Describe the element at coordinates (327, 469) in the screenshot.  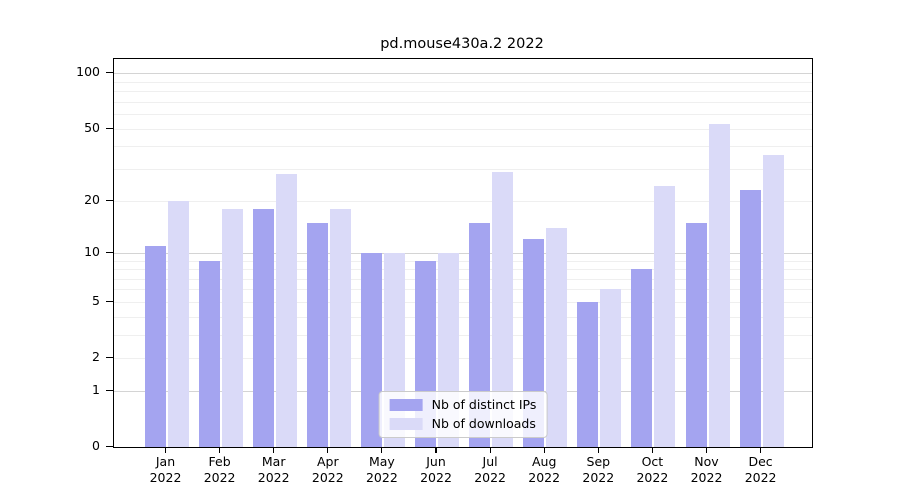
I see `x-tick-label-apr: Apr 2022` at that location.